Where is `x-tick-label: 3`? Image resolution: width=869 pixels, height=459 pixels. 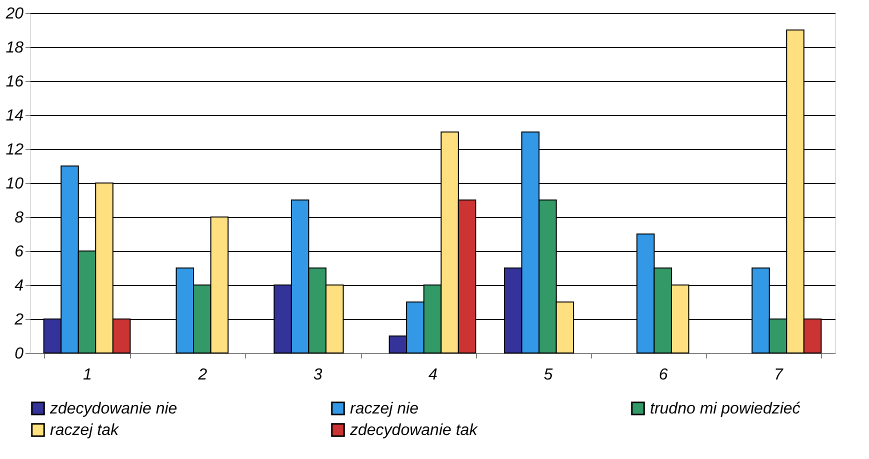 x-tick-label: 3 is located at coordinates (317, 375).